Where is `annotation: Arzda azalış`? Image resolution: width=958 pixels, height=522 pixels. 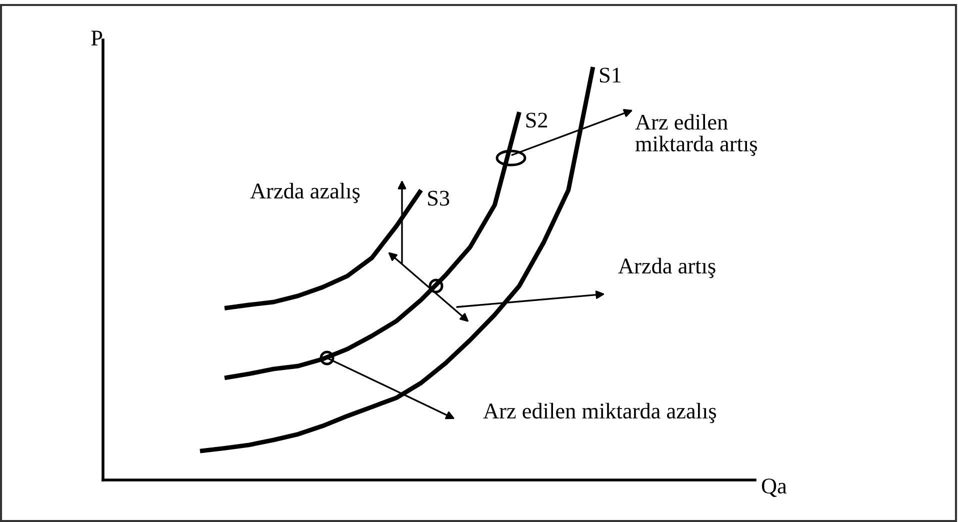
annotation: Arzda azalış is located at coordinates (305, 193).